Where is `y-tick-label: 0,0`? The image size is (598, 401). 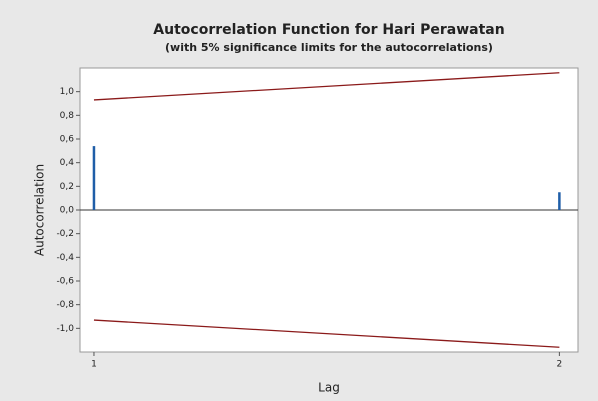 y-tick-label: 0,0 is located at coordinates (67, 211).